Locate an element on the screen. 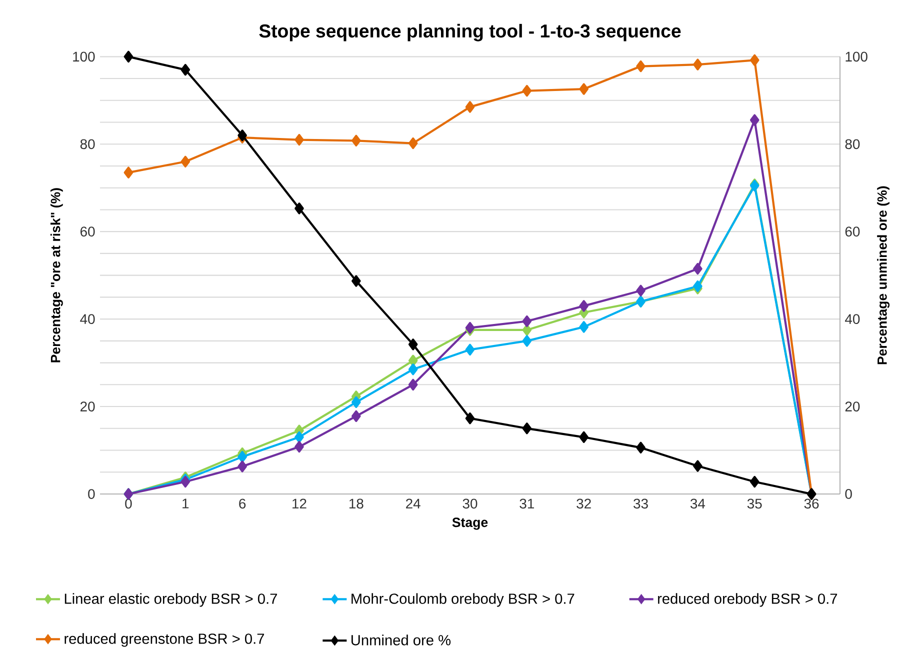 This screenshot has width=916, height=655. y2-tick-label: 60 is located at coordinates (852, 231).